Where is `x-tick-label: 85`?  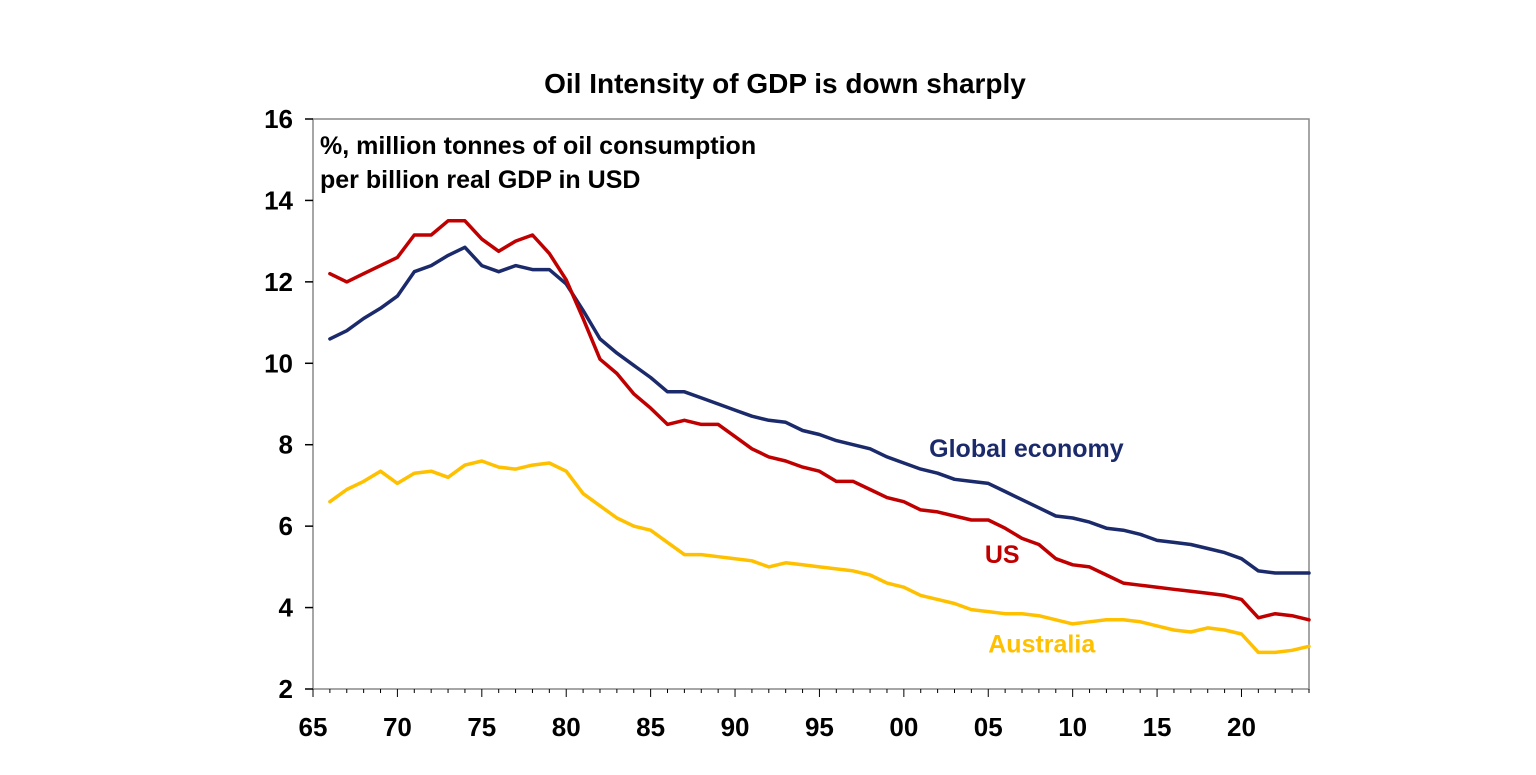
x-tick-label: 85 is located at coordinates (650, 727).